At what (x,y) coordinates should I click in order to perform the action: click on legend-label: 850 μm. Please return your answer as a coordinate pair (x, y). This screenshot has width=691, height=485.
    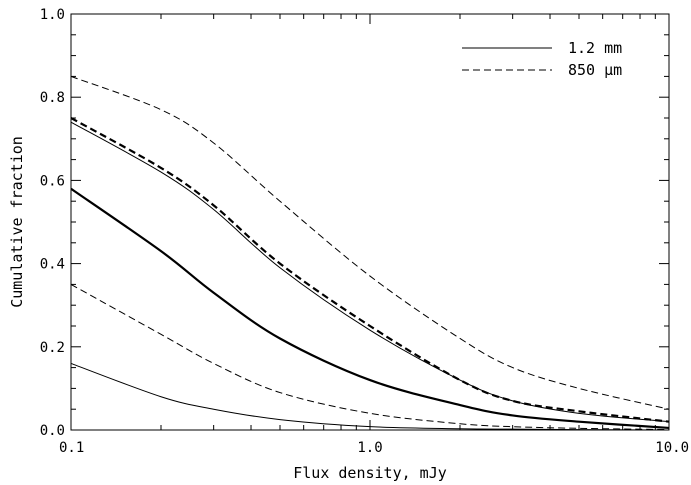
    Looking at the image, I should click on (595, 70).